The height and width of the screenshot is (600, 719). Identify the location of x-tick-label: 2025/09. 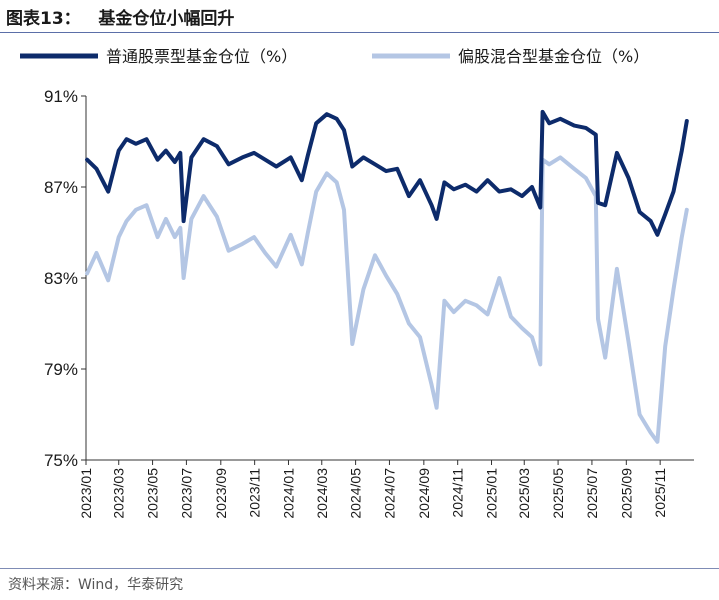
(626, 493).